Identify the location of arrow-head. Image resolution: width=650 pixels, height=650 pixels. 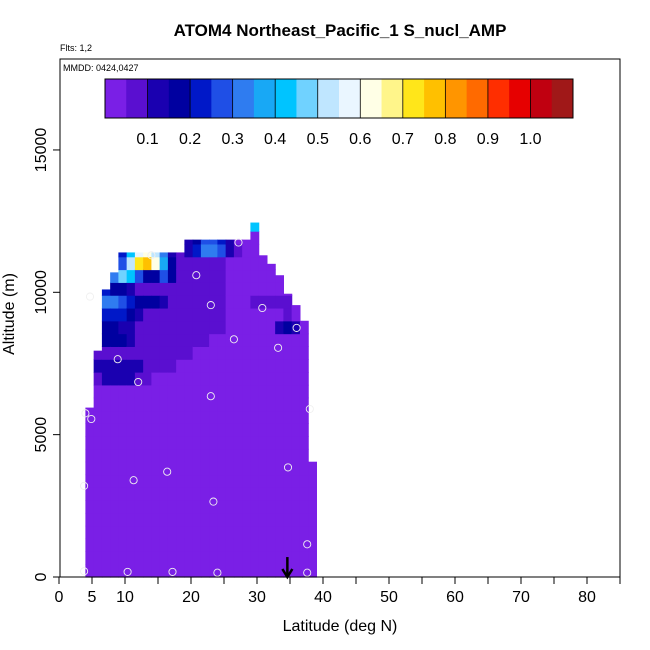
(287, 574).